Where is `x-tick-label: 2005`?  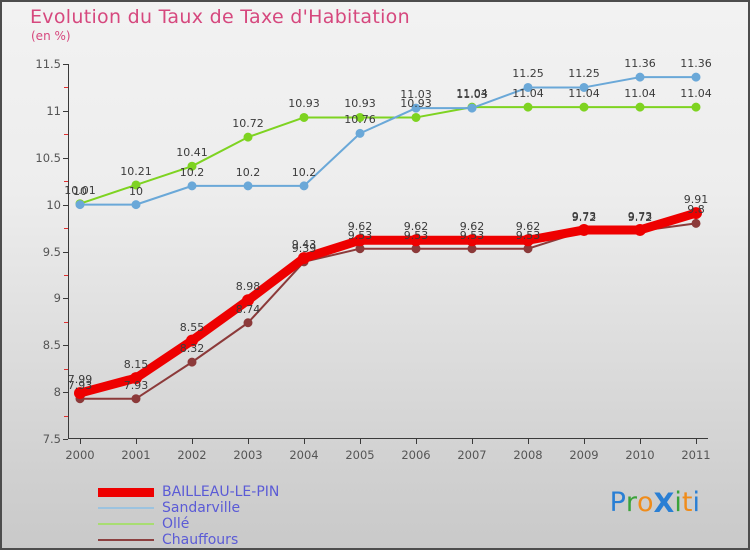 x-tick-label: 2005 is located at coordinates (360, 455).